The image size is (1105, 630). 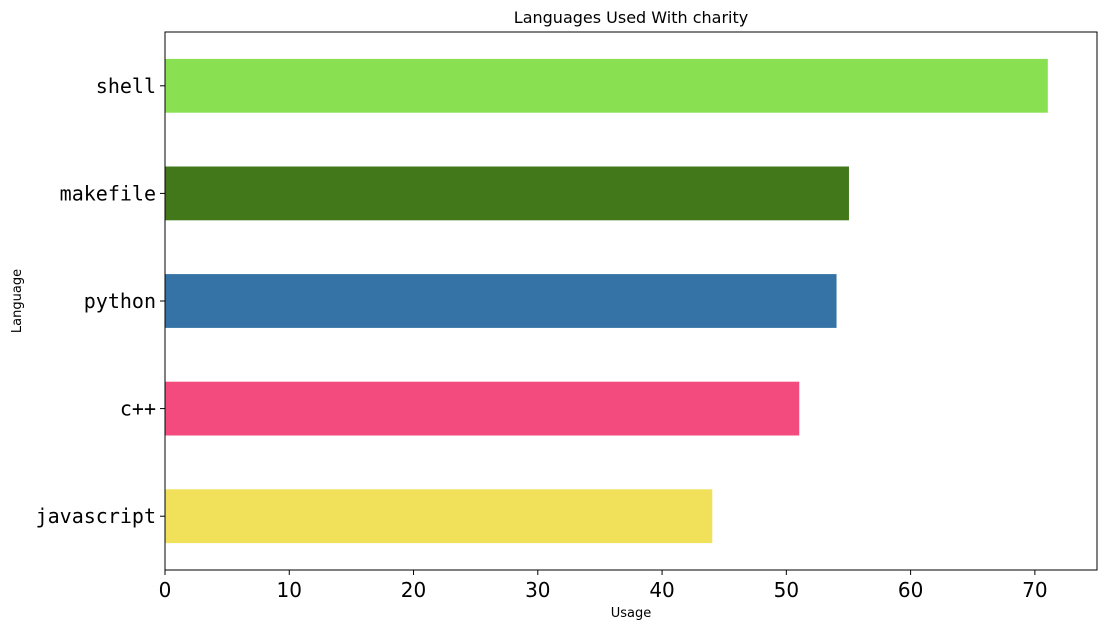 I want to click on y-axis-ticks: javascript c++ python makefile shell, so click(x=100, y=301).